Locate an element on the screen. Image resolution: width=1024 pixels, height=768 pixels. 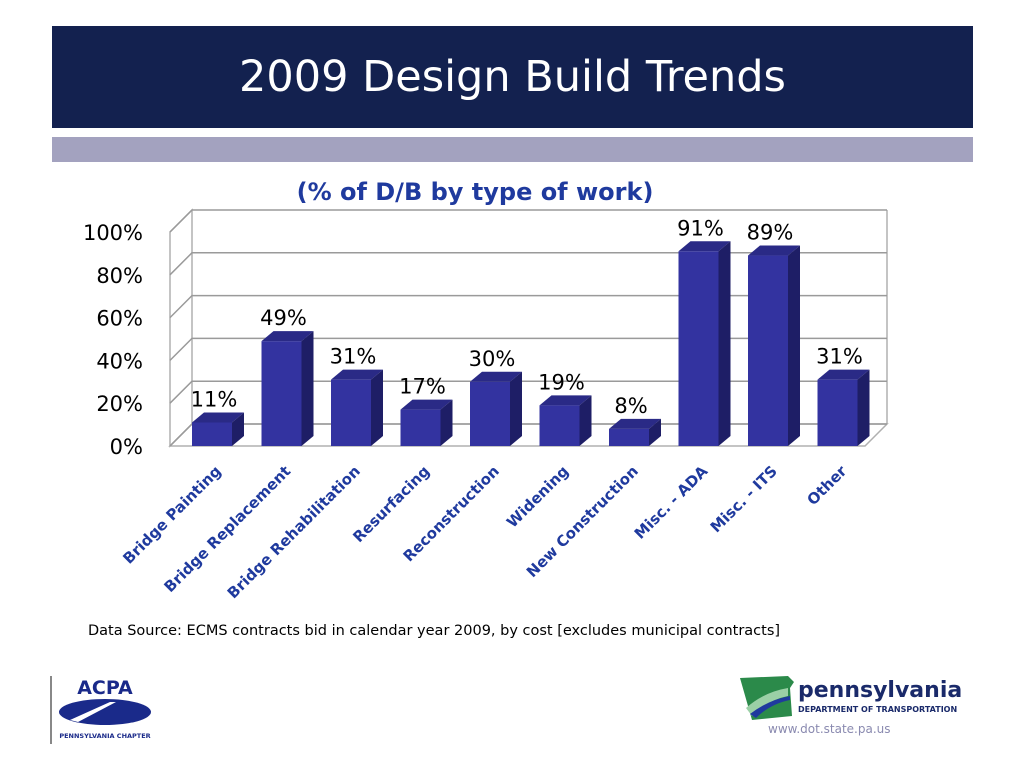
data-label: 91% is located at coordinates (700, 228).